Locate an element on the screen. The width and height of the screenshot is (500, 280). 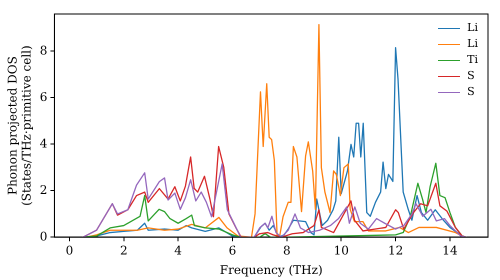
y-tick-label: 2 is located at coordinates (44, 189).